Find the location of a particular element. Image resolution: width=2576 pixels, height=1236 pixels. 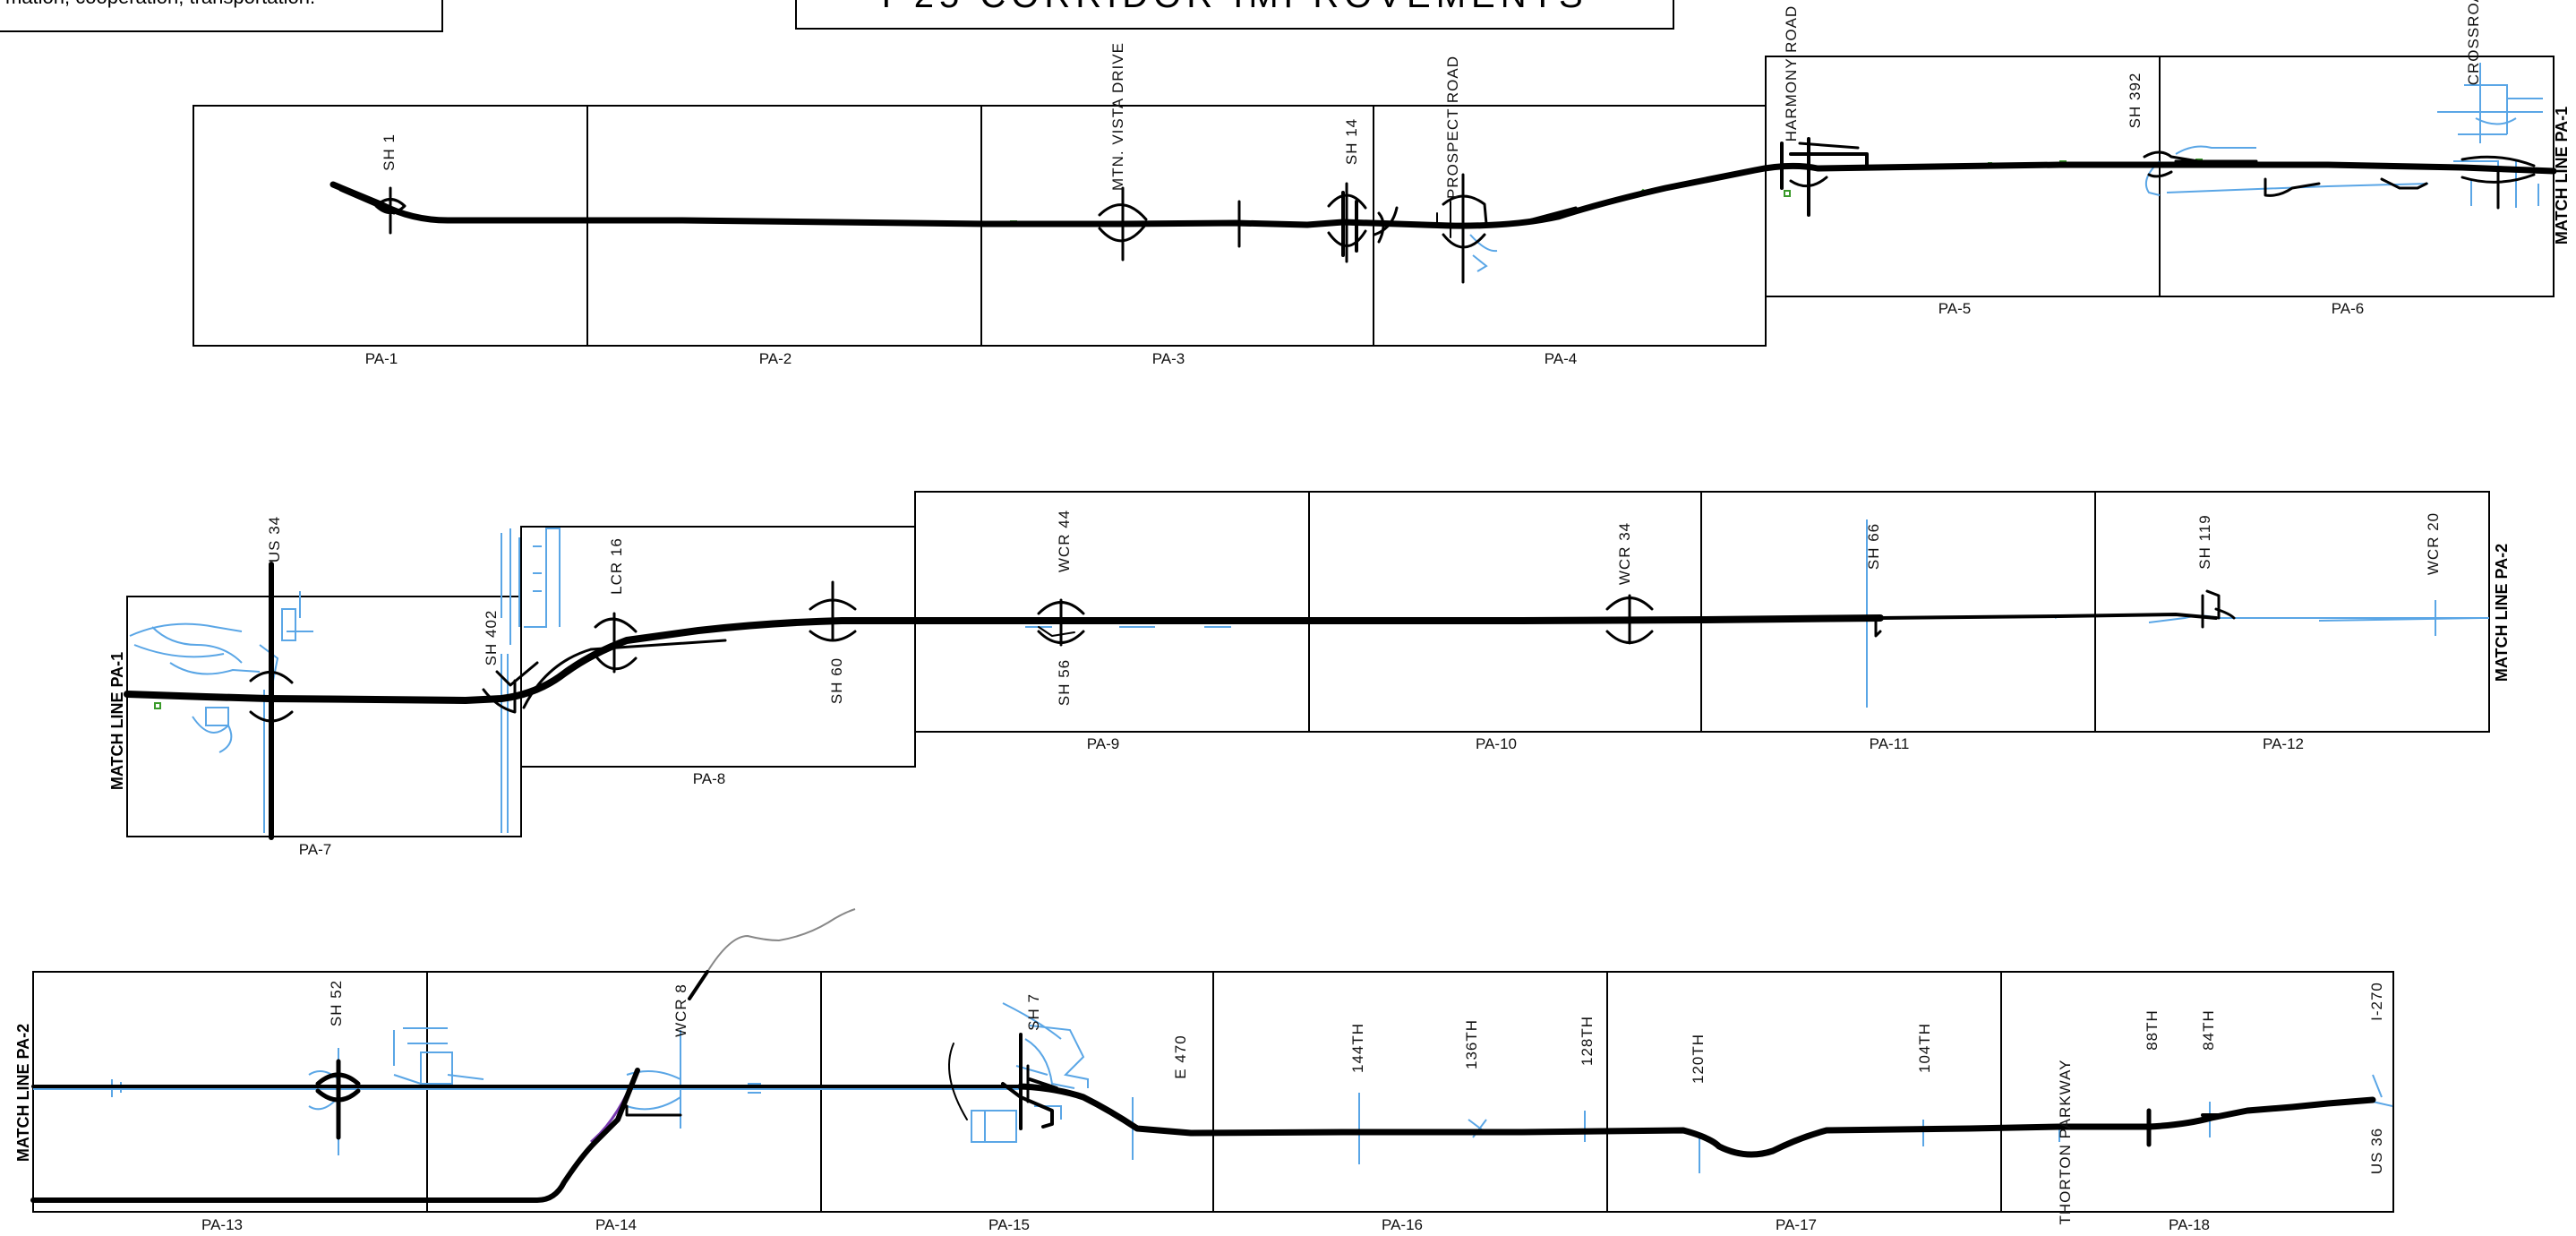

road-label: 120TH is located at coordinates (1698, 1059).